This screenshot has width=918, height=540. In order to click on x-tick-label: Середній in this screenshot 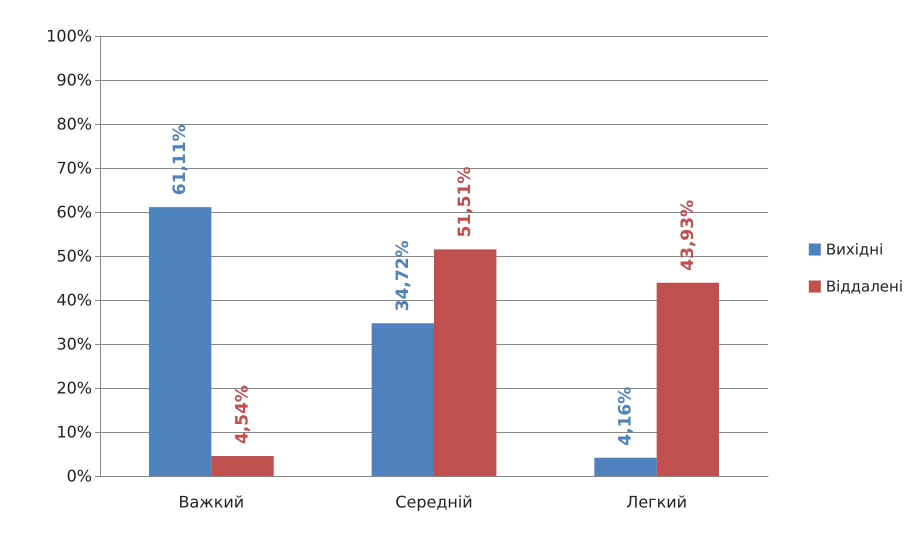, I will do `click(434, 502)`.